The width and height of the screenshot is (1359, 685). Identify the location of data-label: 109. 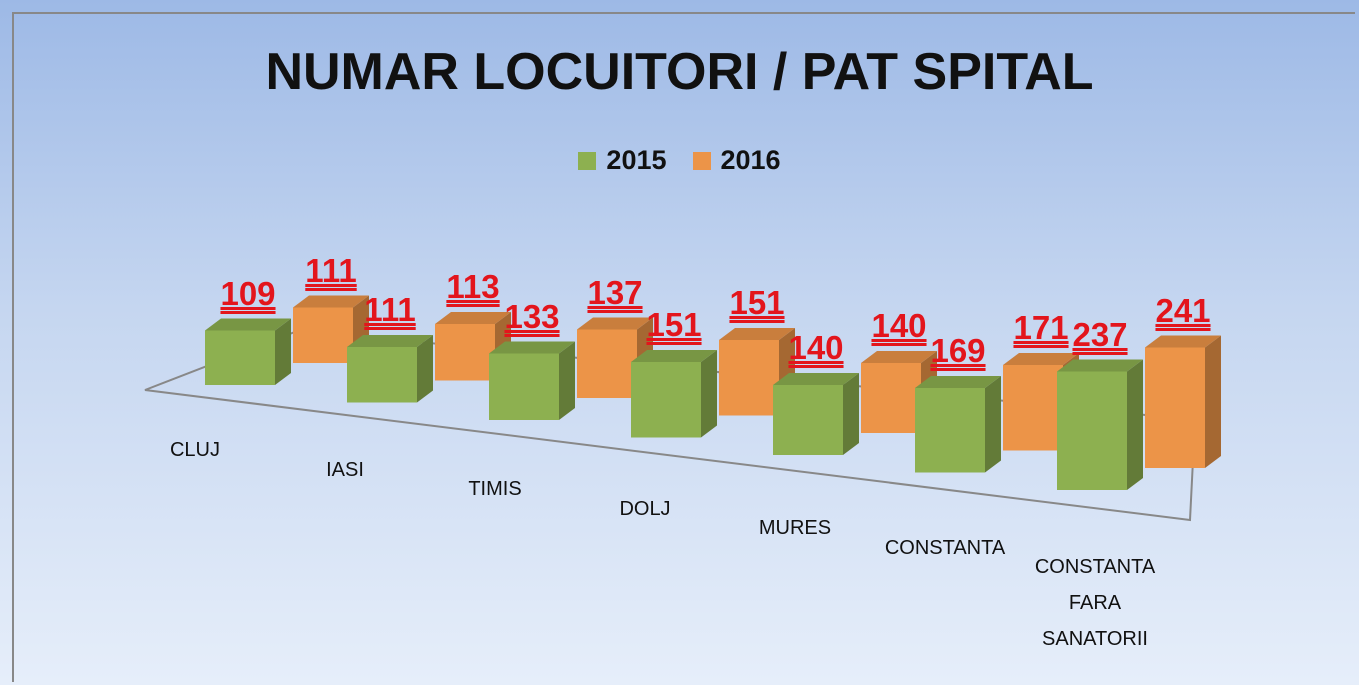
(248, 293).